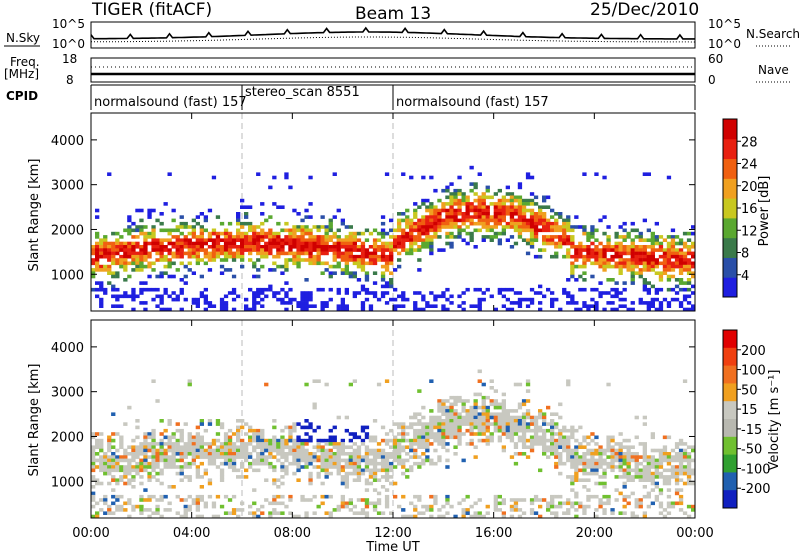 This screenshot has height=554, width=800. I want to click on x-tick-label: 12:00, so click(392, 533).